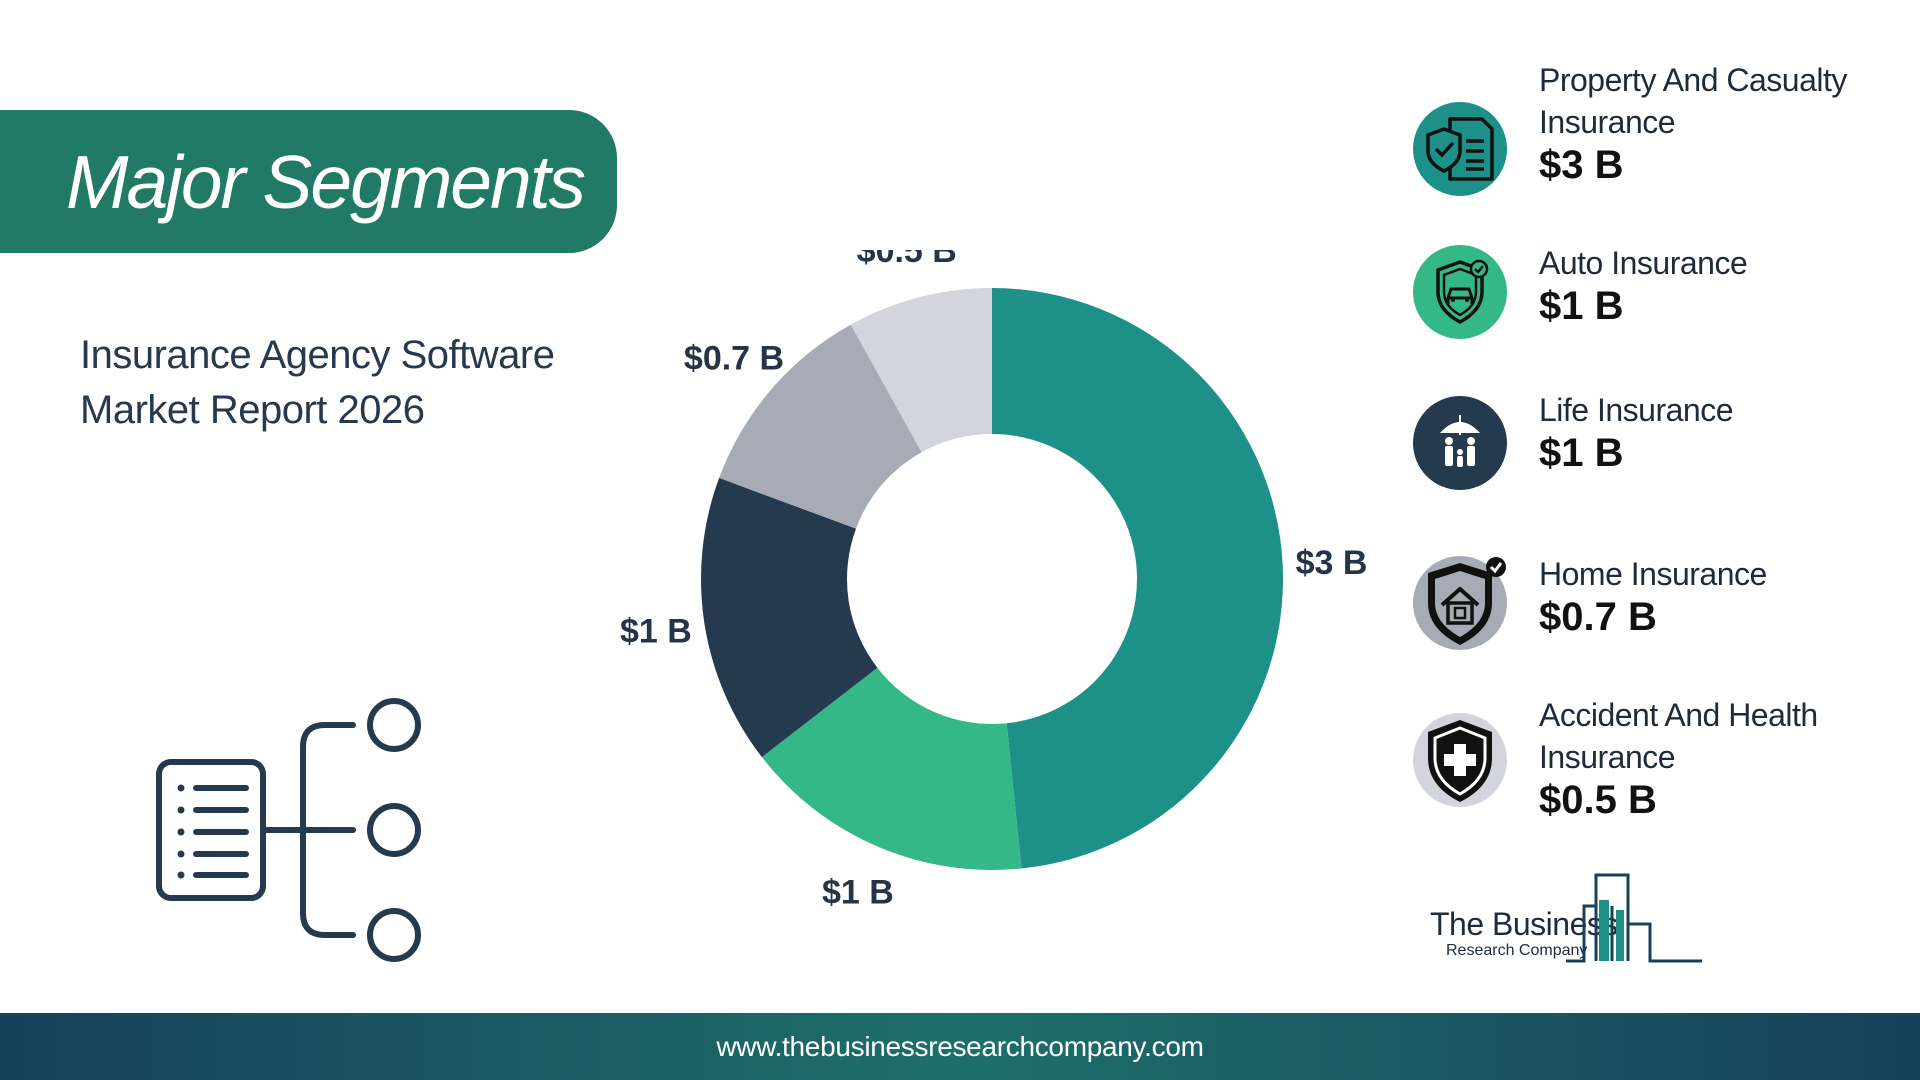 This screenshot has width=1920, height=1080. What do you see at coordinates (1517, 950) in the screenshot?
I see `logo-subtitle: Research Company` at bounding box center [1517, 950].